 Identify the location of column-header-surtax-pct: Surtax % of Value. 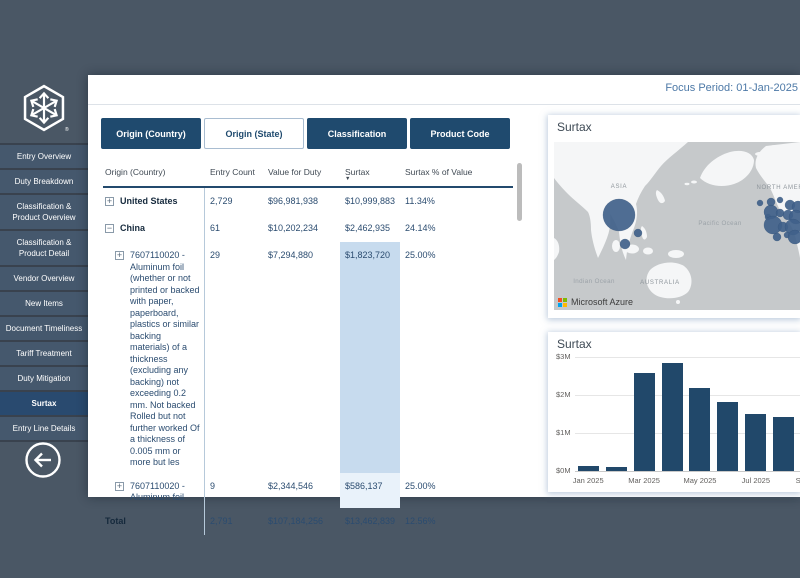
(439, 172).